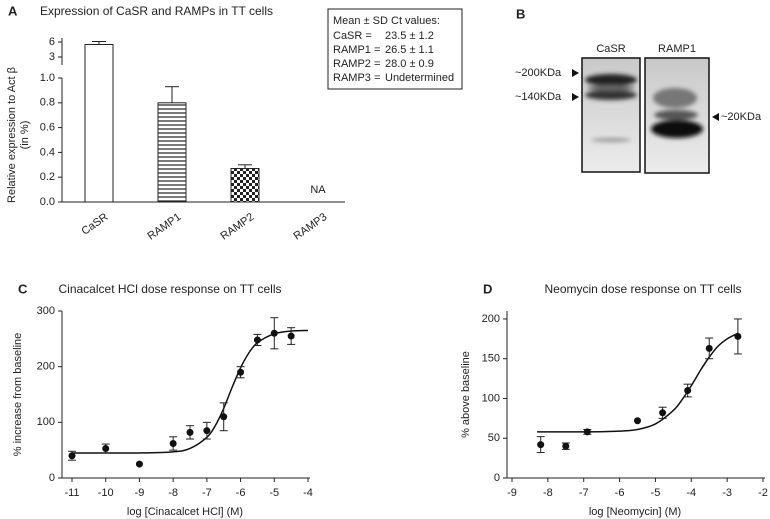 The image size is (770, 519). I want to click on y-tick-label: 150, so click(491, 359).